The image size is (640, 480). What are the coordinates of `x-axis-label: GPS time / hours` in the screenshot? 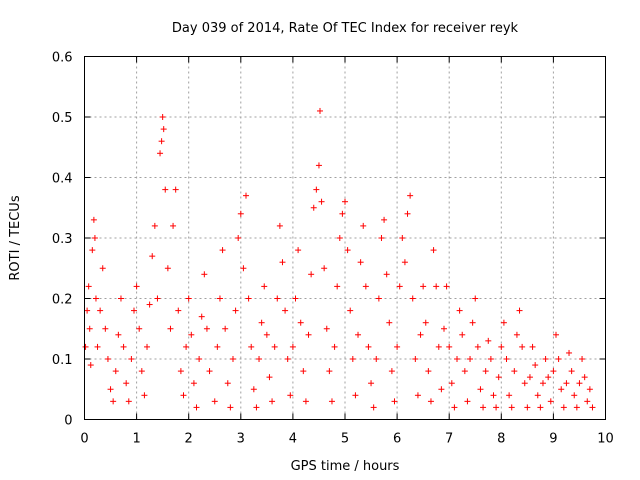 It's located at (345, 466).